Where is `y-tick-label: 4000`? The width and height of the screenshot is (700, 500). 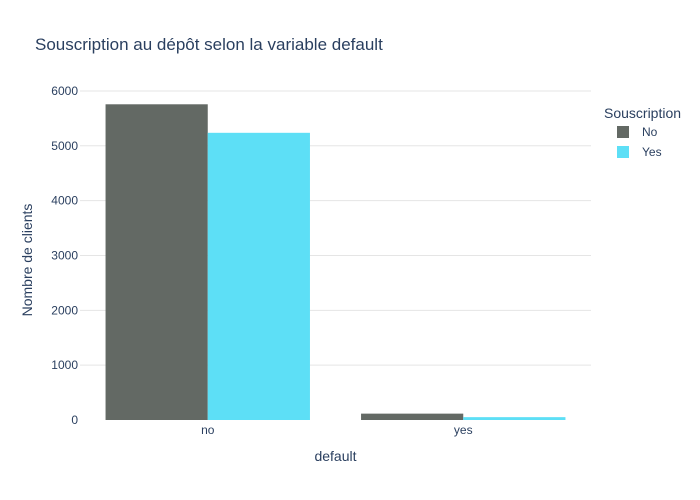 y-tick-label: 4000 is located at coordinates (64, 201).